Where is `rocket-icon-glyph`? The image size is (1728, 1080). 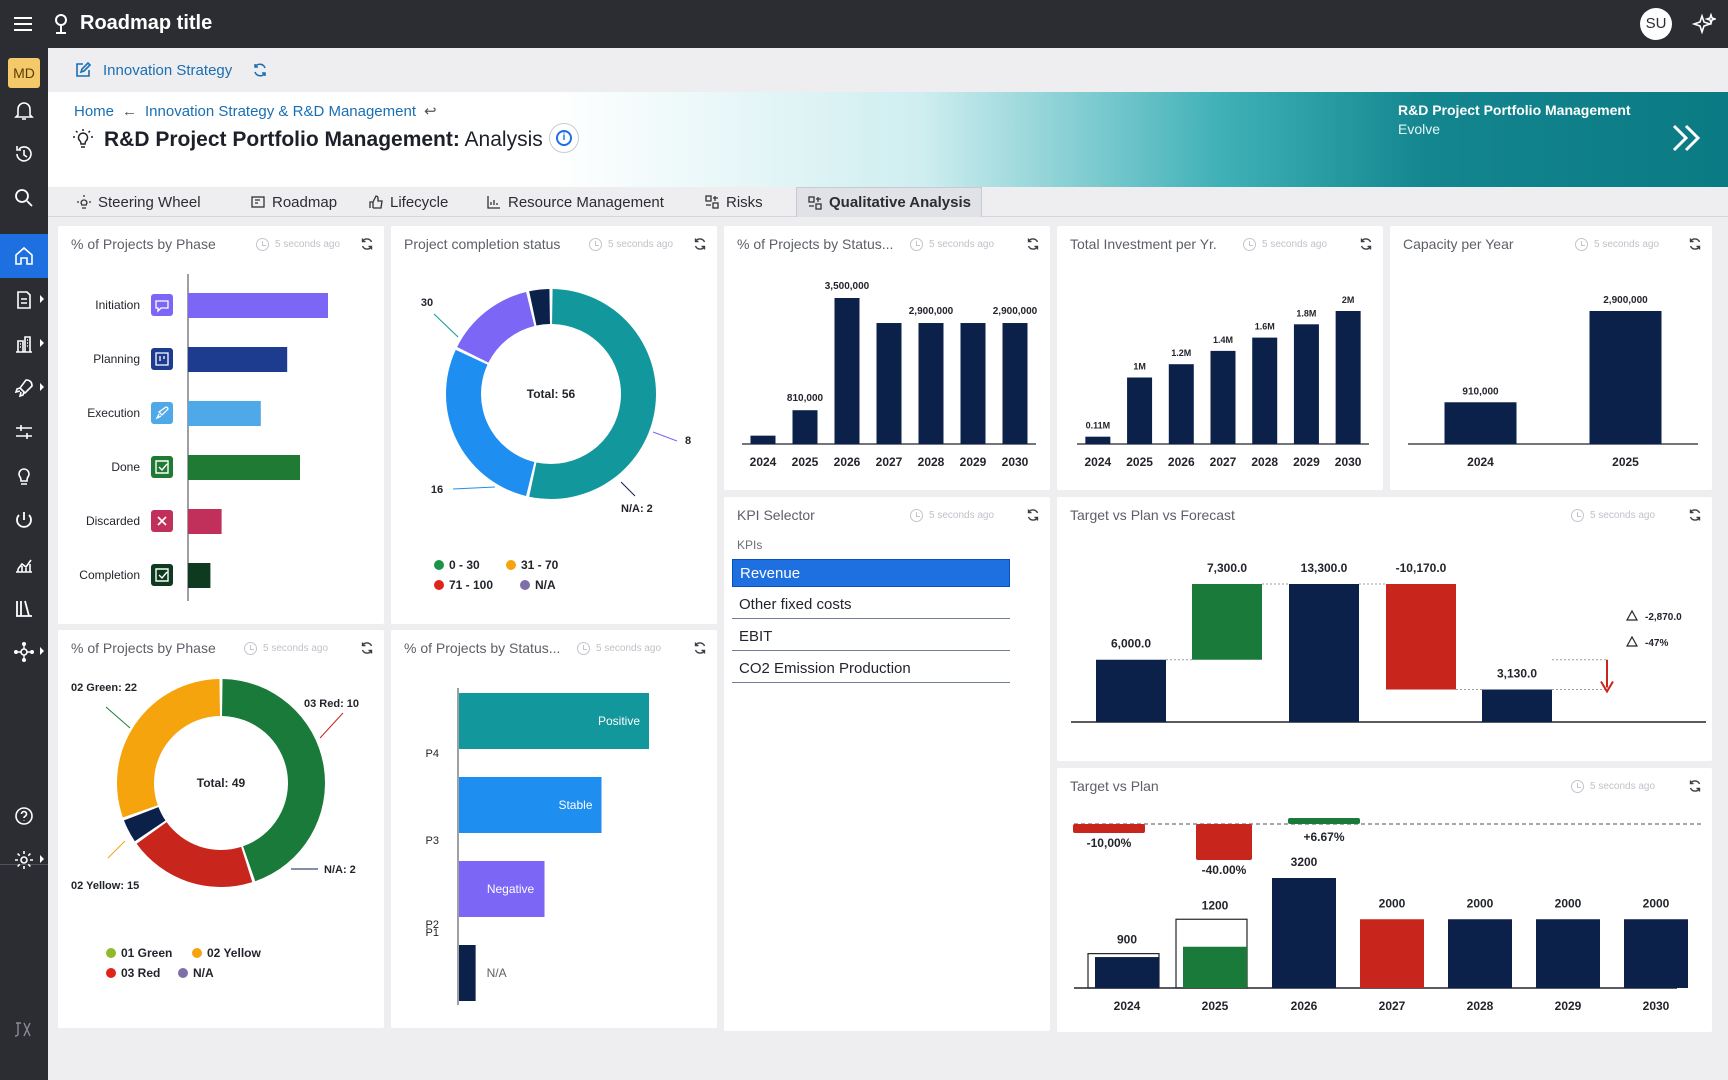
rocket-icon-glyph is located at coordinates (162, 413).